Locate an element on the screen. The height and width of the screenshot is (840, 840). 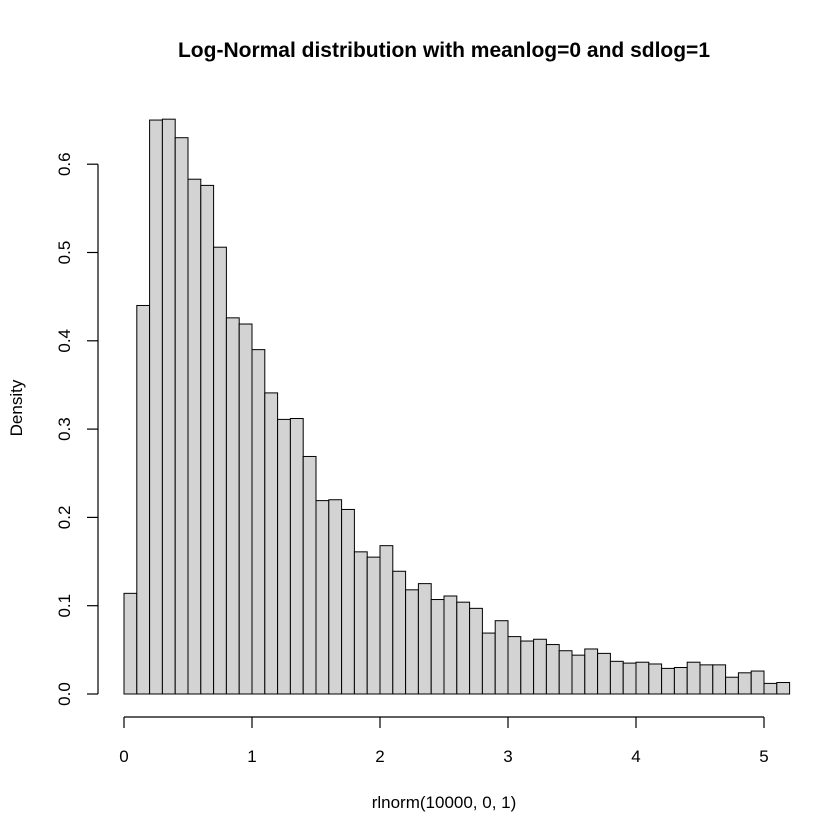
y-tick-label: 0.0 is located at coordinates (64, 694).